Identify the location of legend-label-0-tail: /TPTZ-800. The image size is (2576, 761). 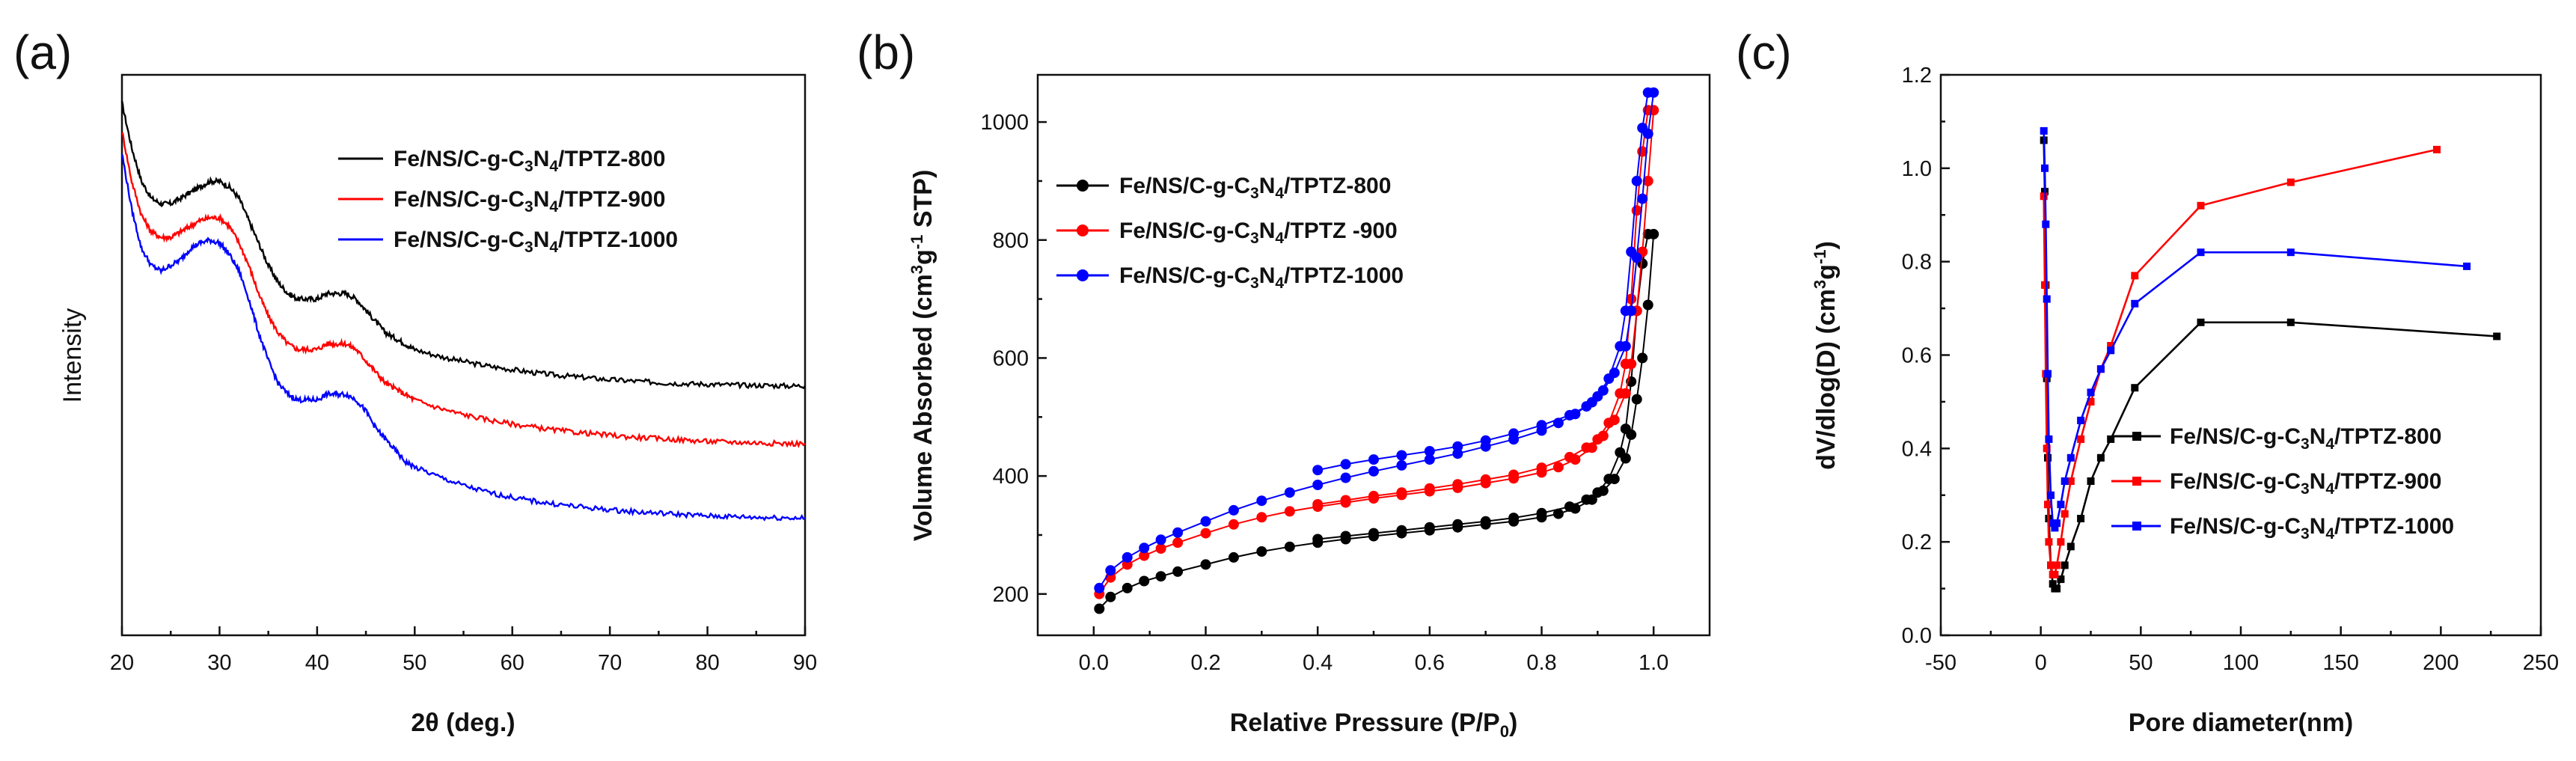
(2387, 436).